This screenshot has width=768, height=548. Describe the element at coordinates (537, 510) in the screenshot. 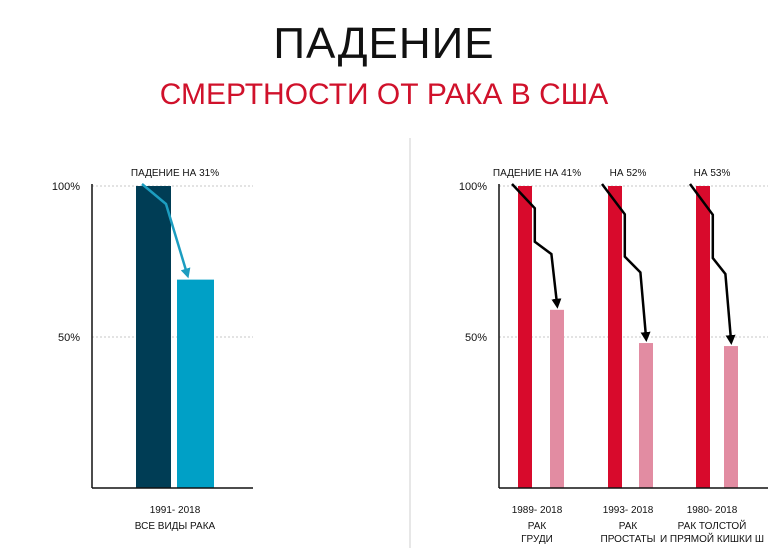

I see `period-label: 1989- 2018` at that location.